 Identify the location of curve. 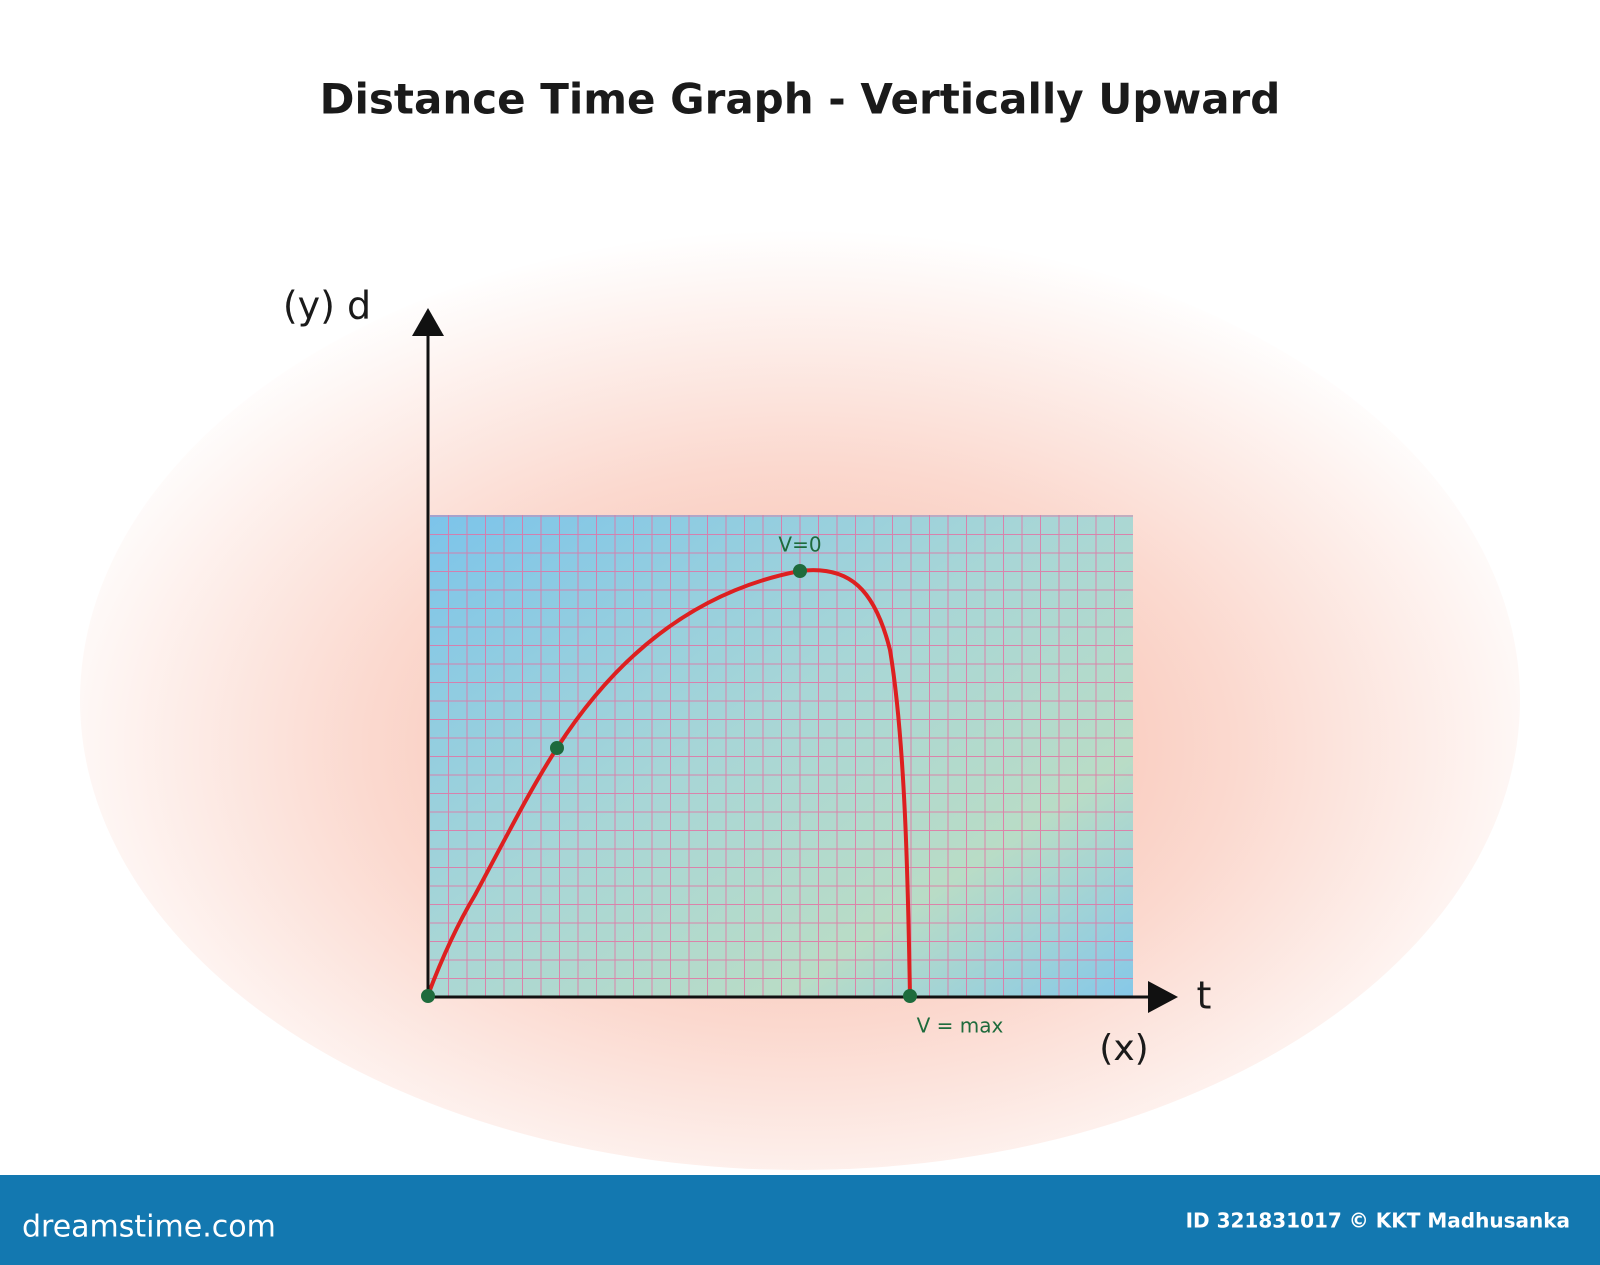
(669, 783).